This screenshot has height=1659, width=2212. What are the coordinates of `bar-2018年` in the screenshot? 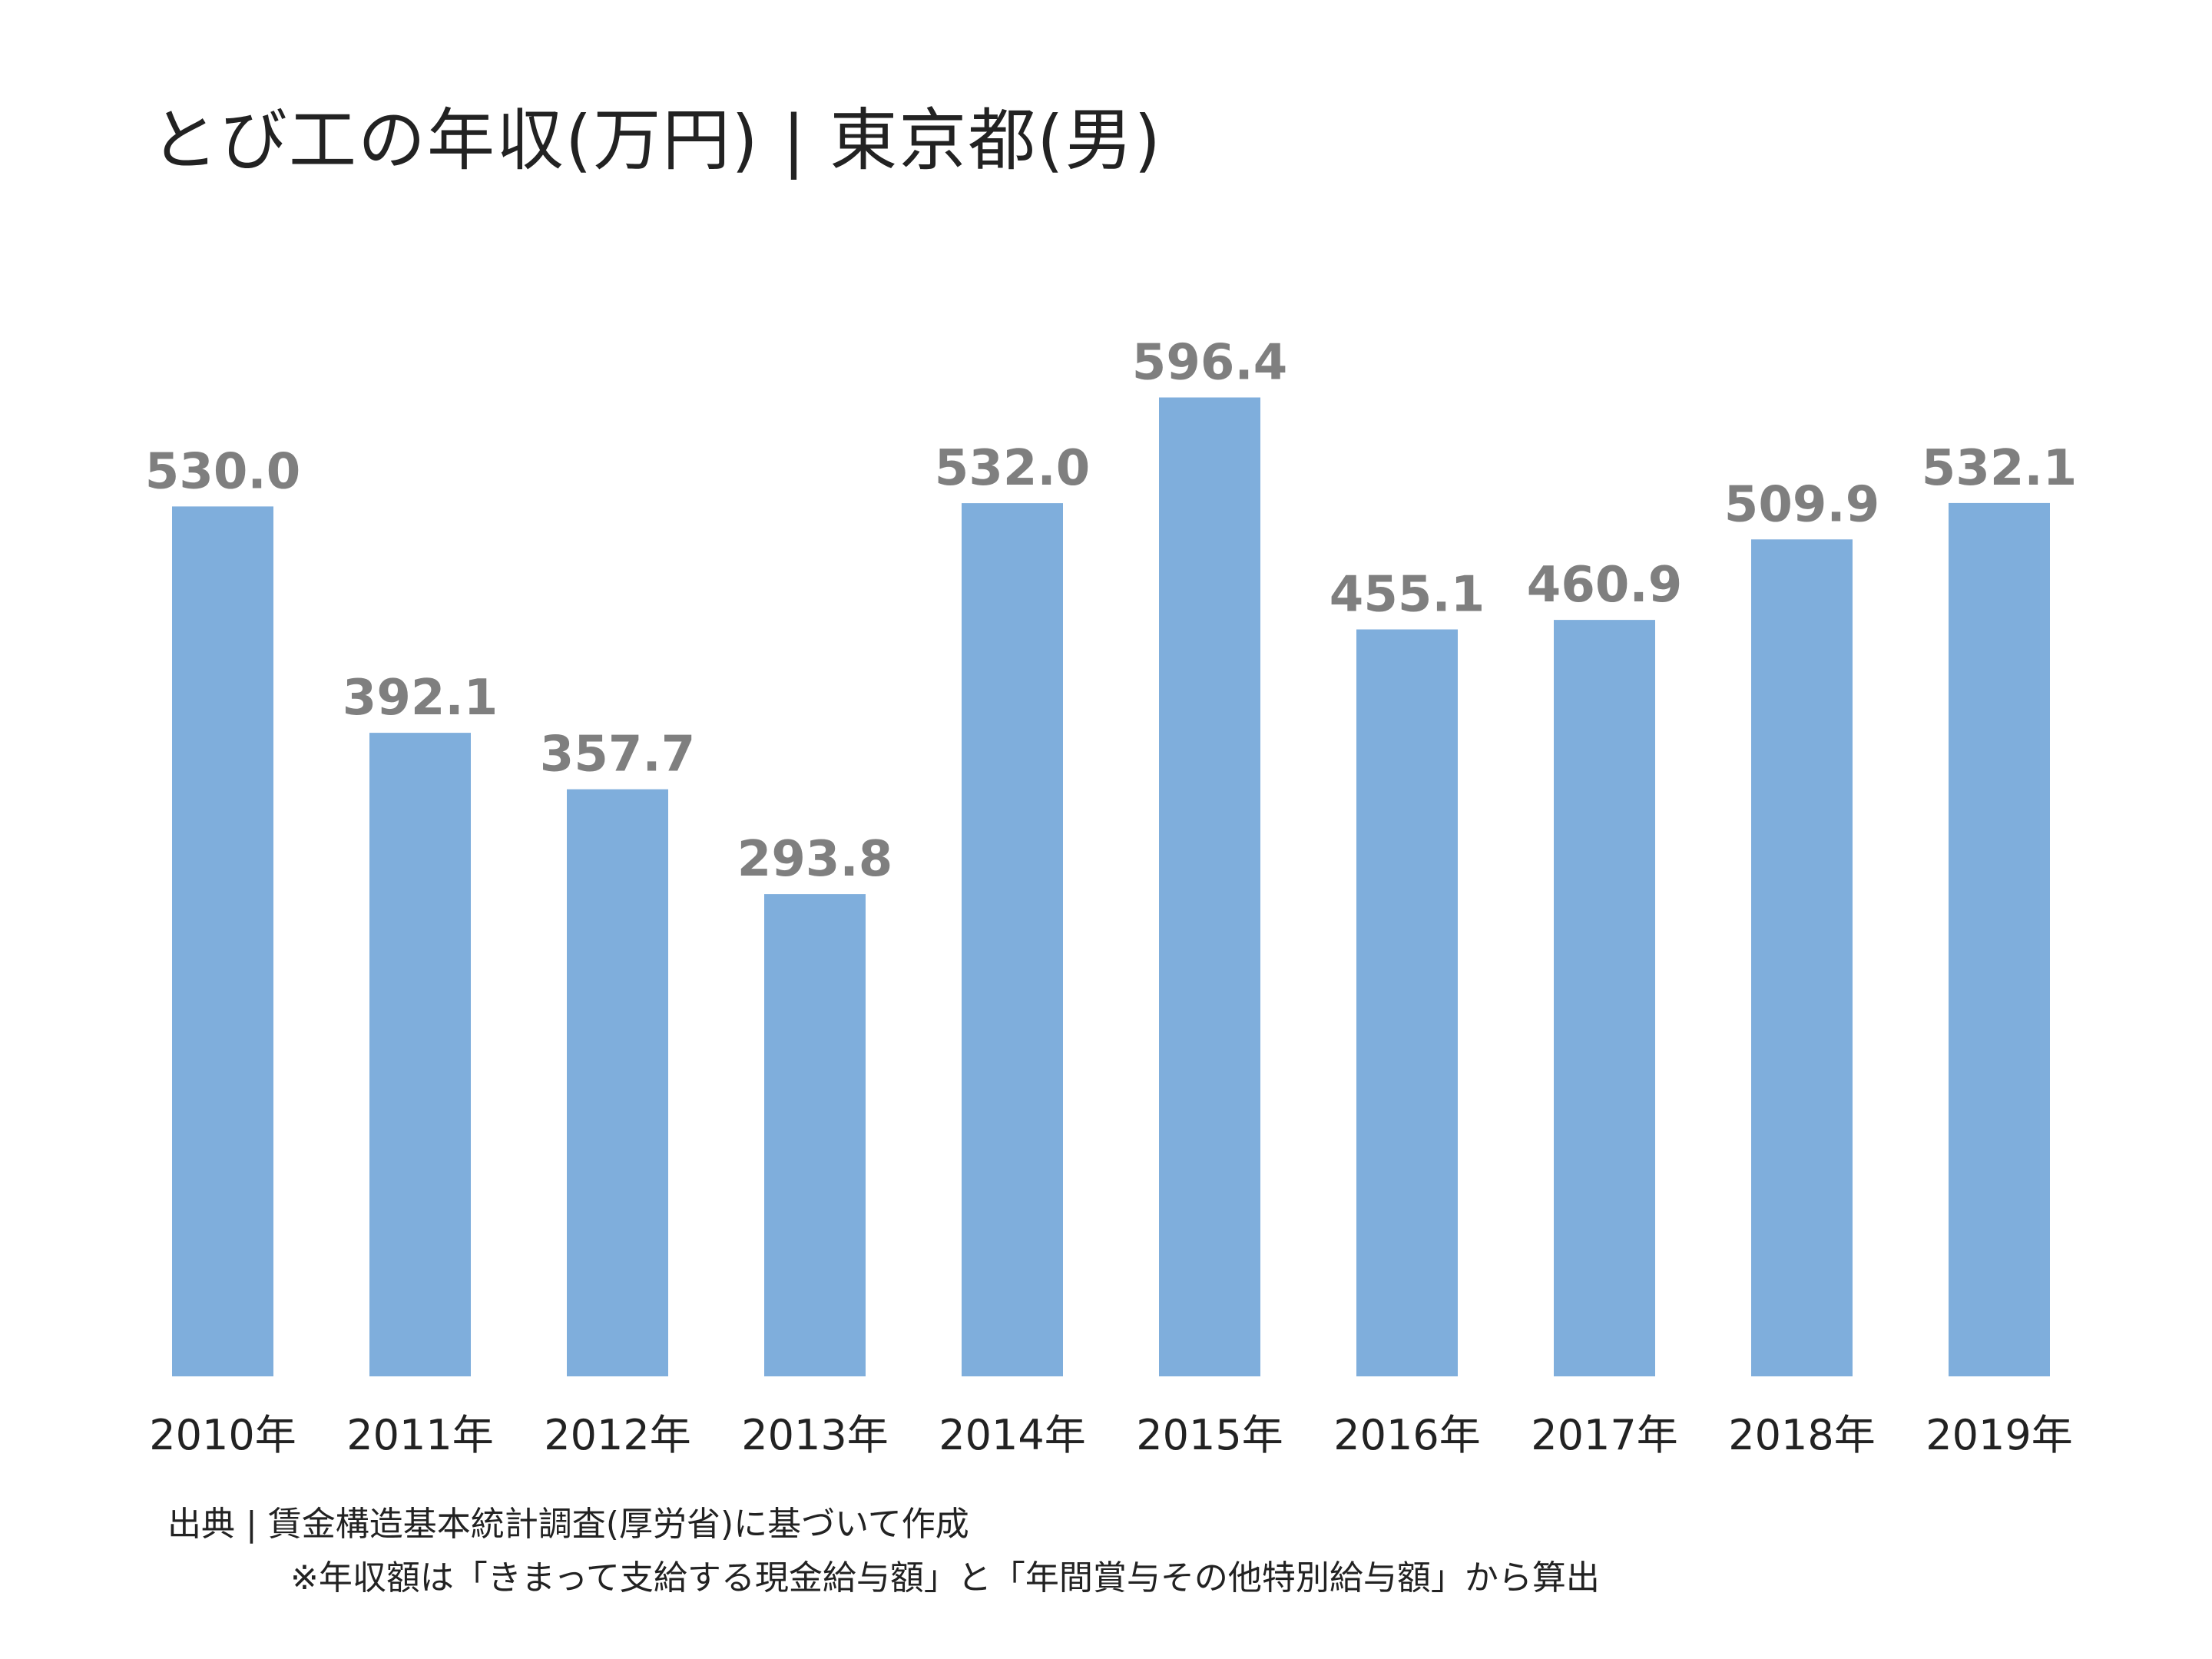 It's located at (1802, 957).